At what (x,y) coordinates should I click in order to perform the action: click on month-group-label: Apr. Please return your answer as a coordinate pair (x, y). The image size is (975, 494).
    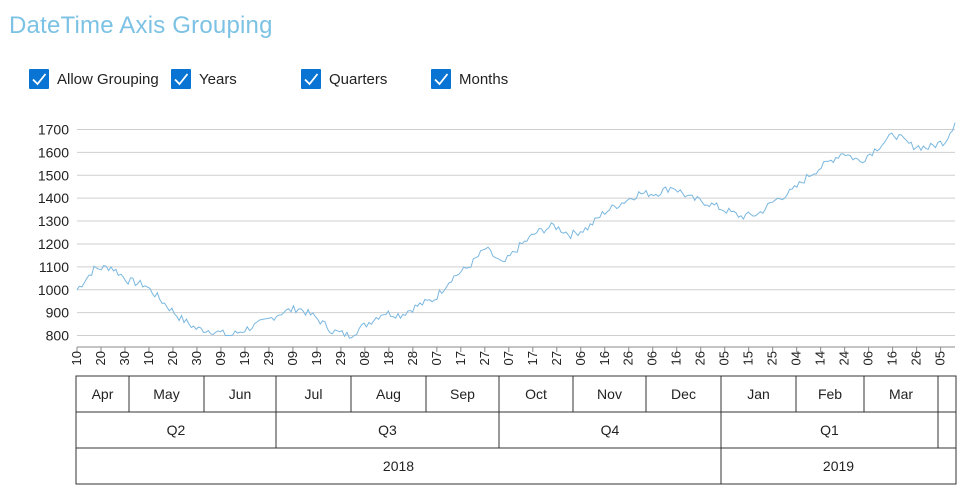
    Looking at the image, I should click on (103, 394).